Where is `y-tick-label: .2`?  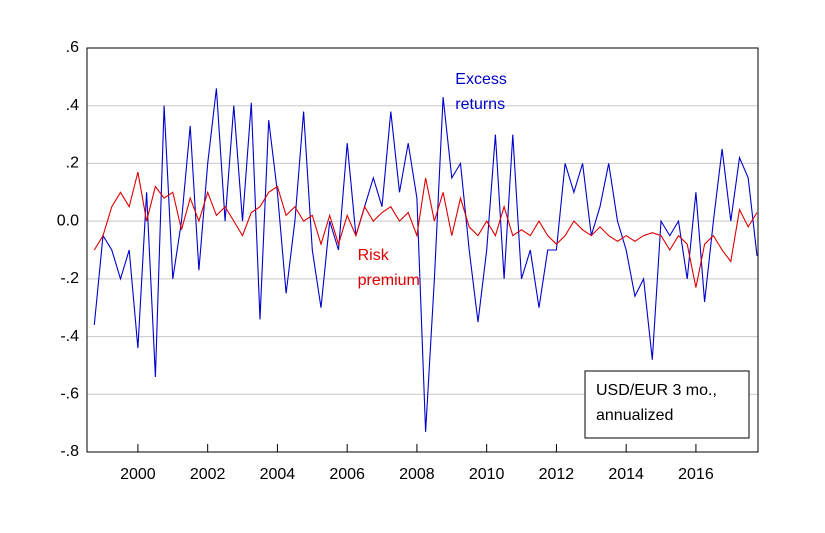 y-tick-label: .2 is located at coordinates (72, 163).